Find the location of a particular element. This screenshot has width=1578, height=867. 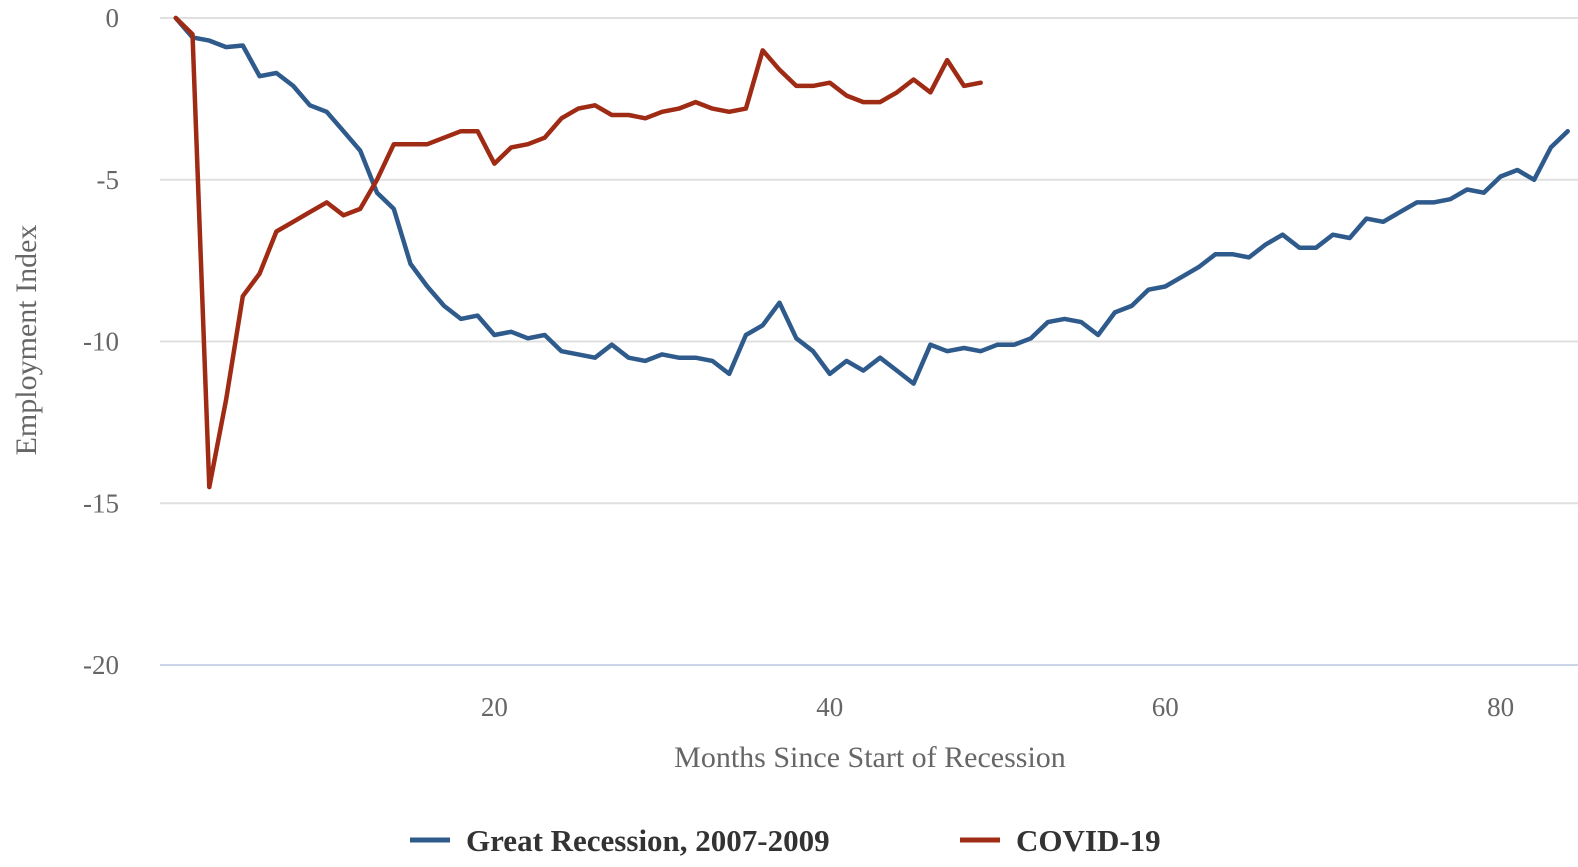

y-axis-ticks: 0 -5 -10 -15 -20 is located at coordinates (101, 341).